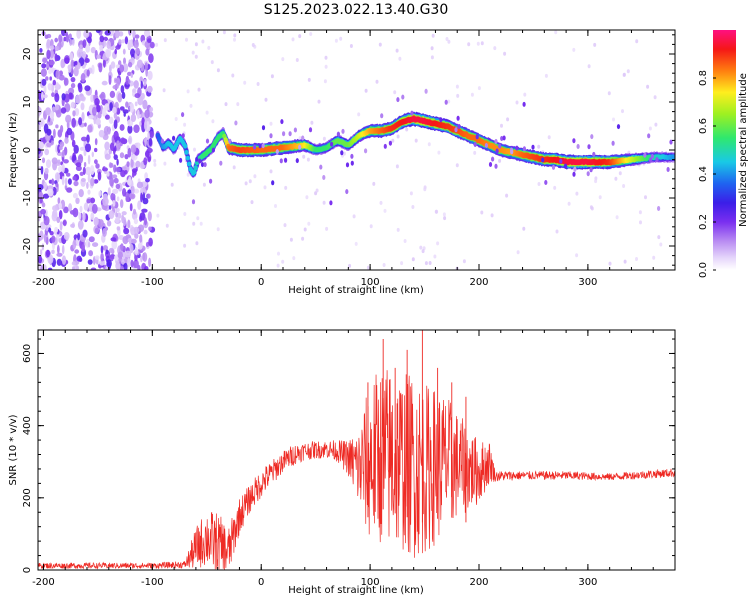 This screenshot has height=600, width=750. I want to click on y-tick-label: 0, so click(27, 570).